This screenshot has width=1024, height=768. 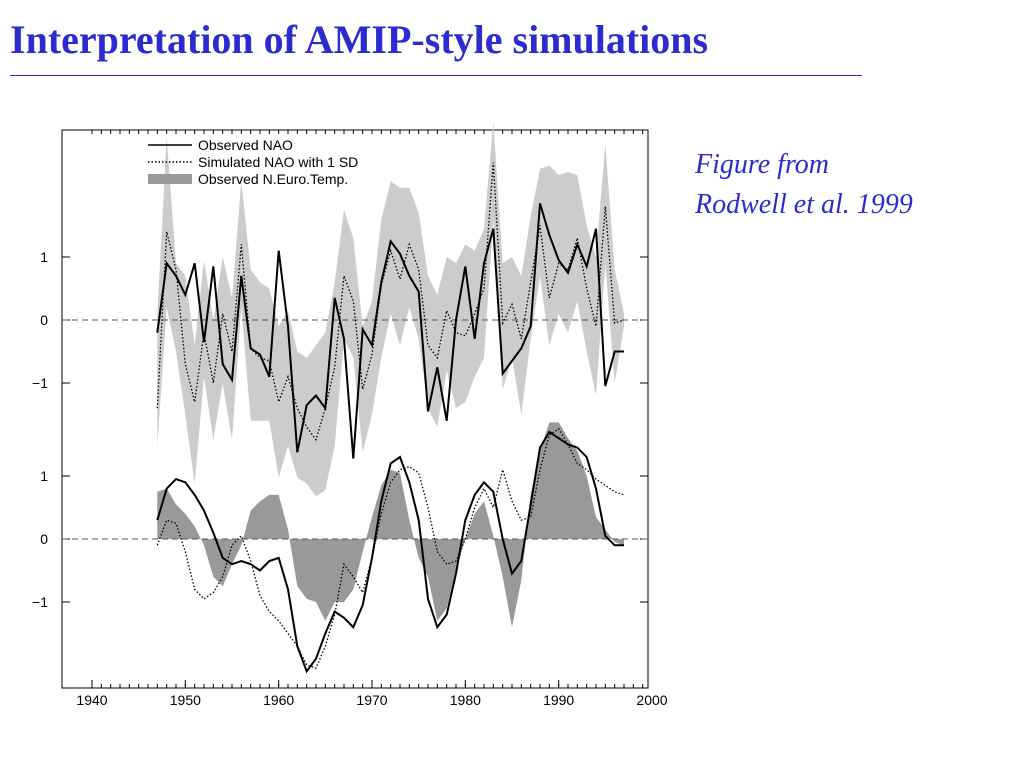 I want to click on simulated-nao-line, so click(x=390, y=548).